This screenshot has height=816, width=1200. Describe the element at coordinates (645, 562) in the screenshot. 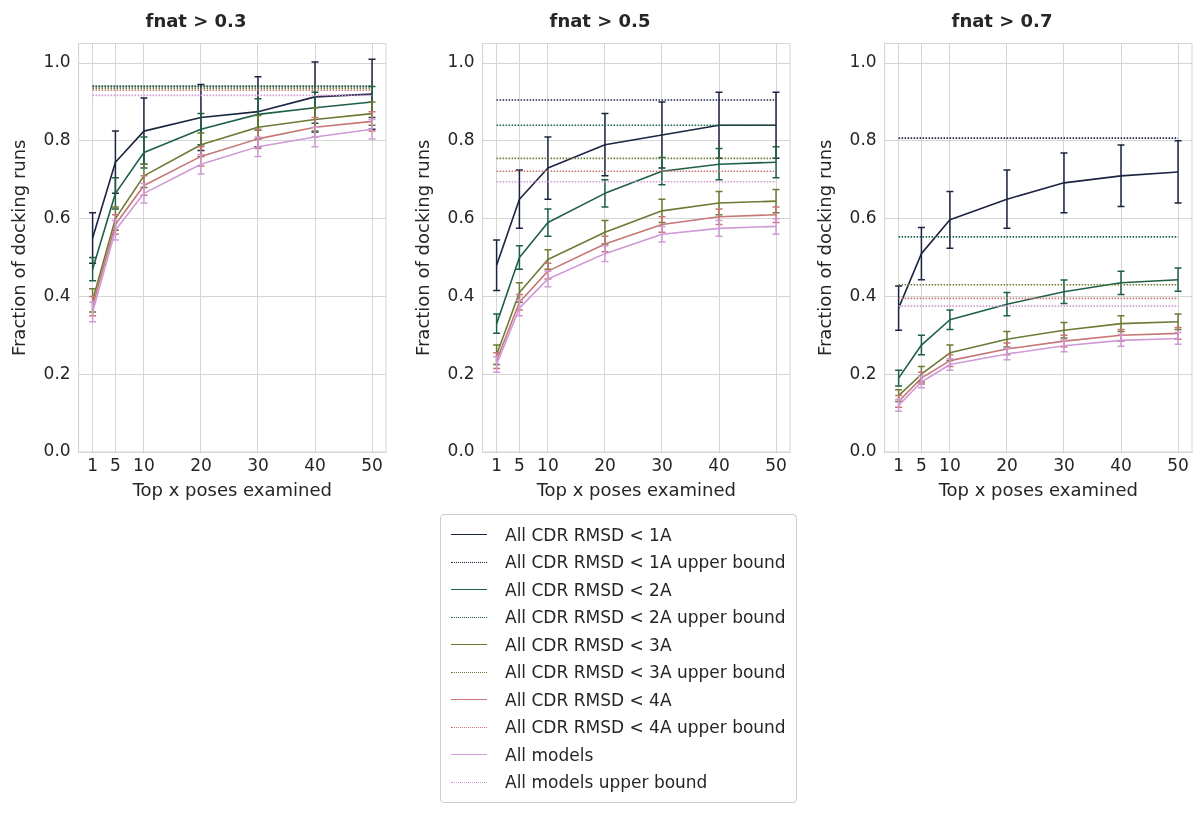

I see `legend-label: All CDR RMSD < 1A upper bound` at that location.